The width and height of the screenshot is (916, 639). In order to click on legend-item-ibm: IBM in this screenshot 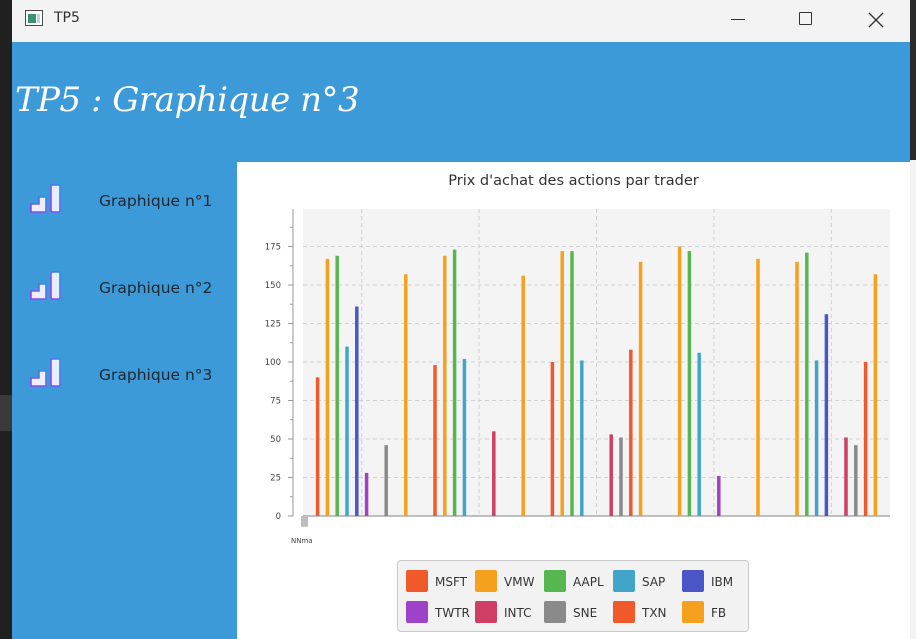, I will do `click(718, 582)`.